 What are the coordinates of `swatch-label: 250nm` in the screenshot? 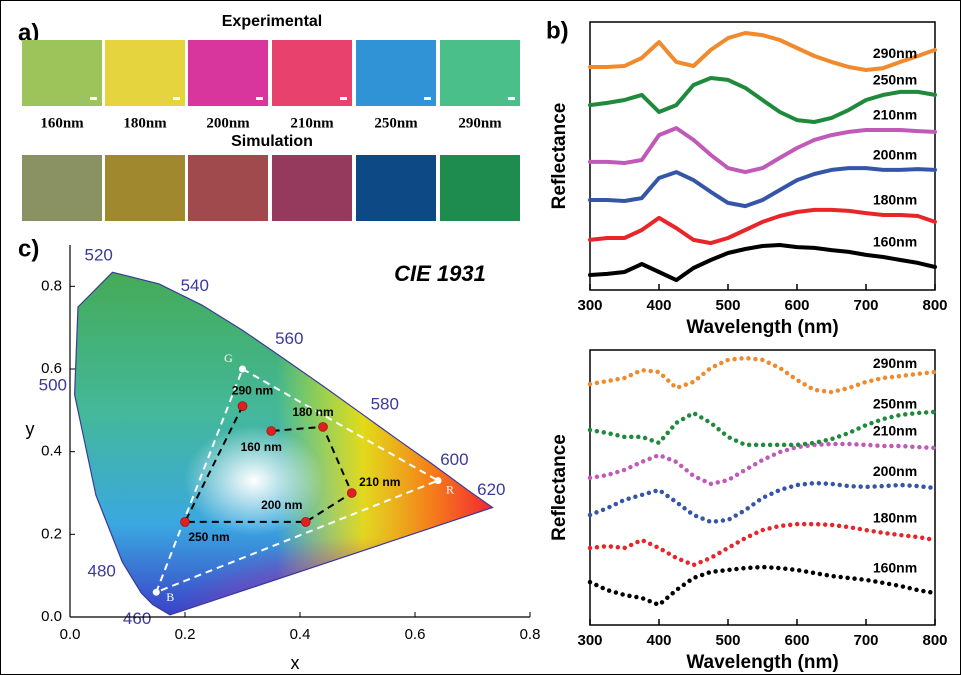 It's located at (396, 123).